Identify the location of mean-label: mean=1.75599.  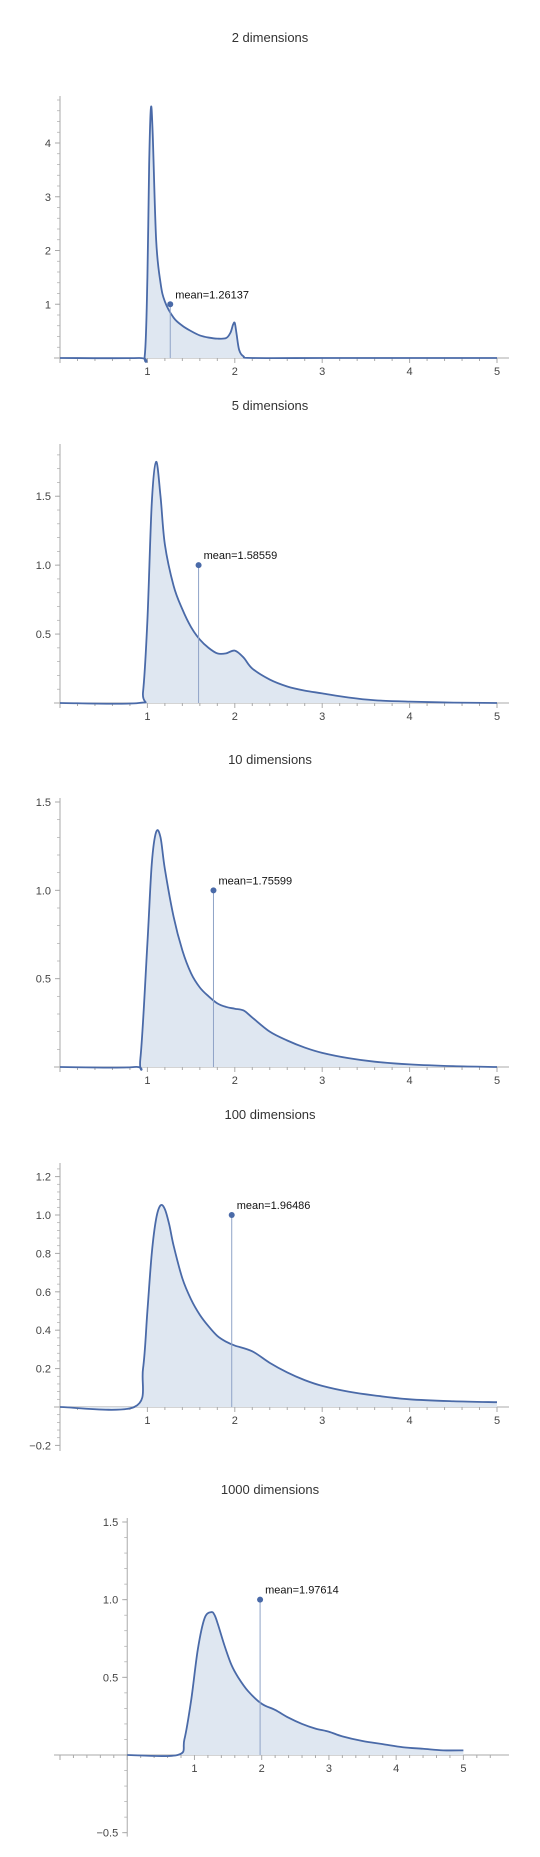
(255, 881).